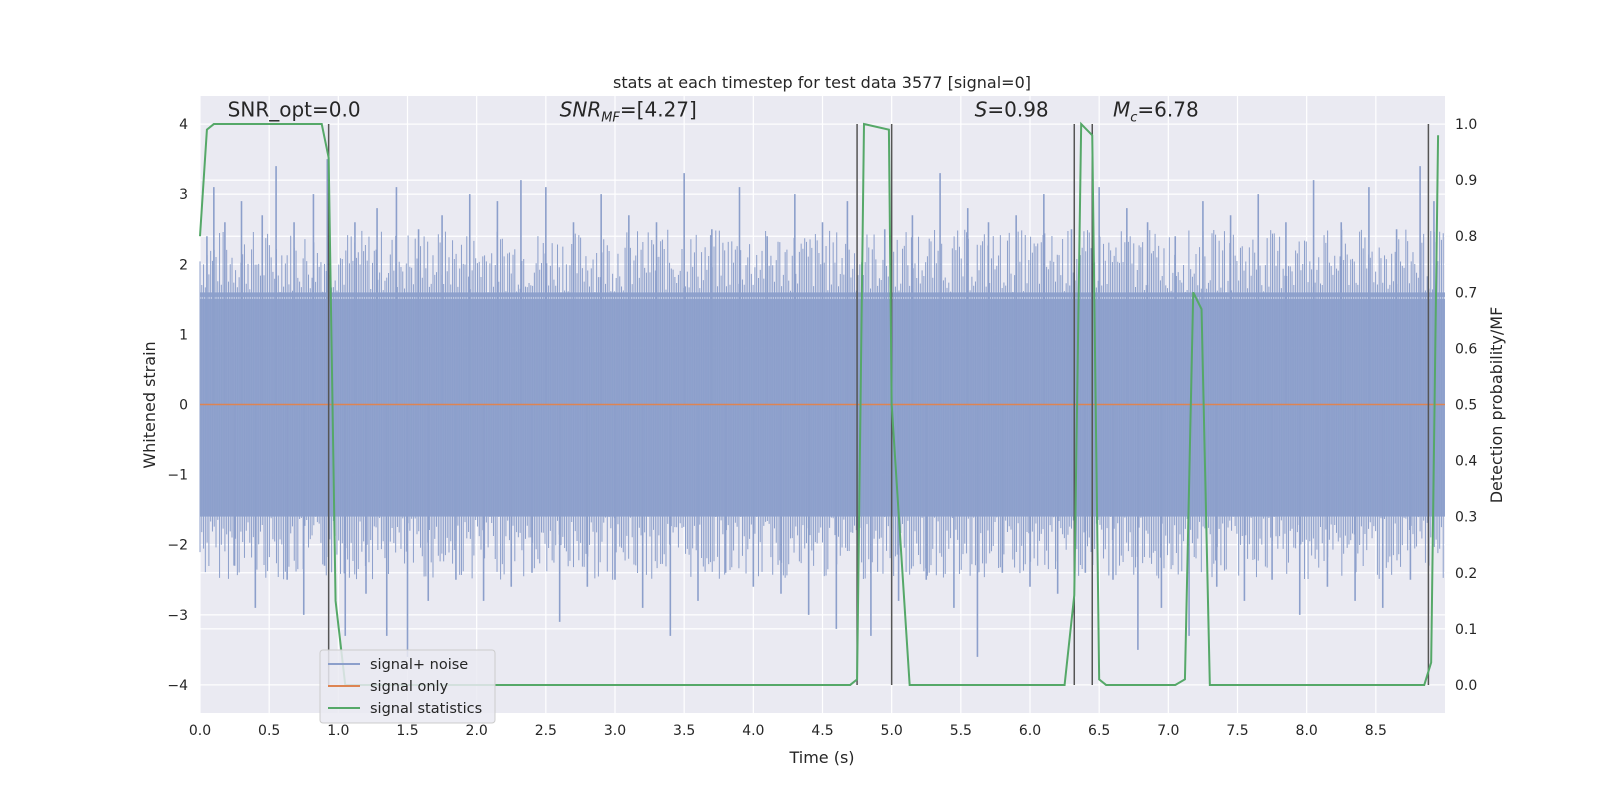  What do you see at coordinates (149, 404) in the screenshot?
I see `y-axis-label: Whitened strain` at bounding box center [149, 404].